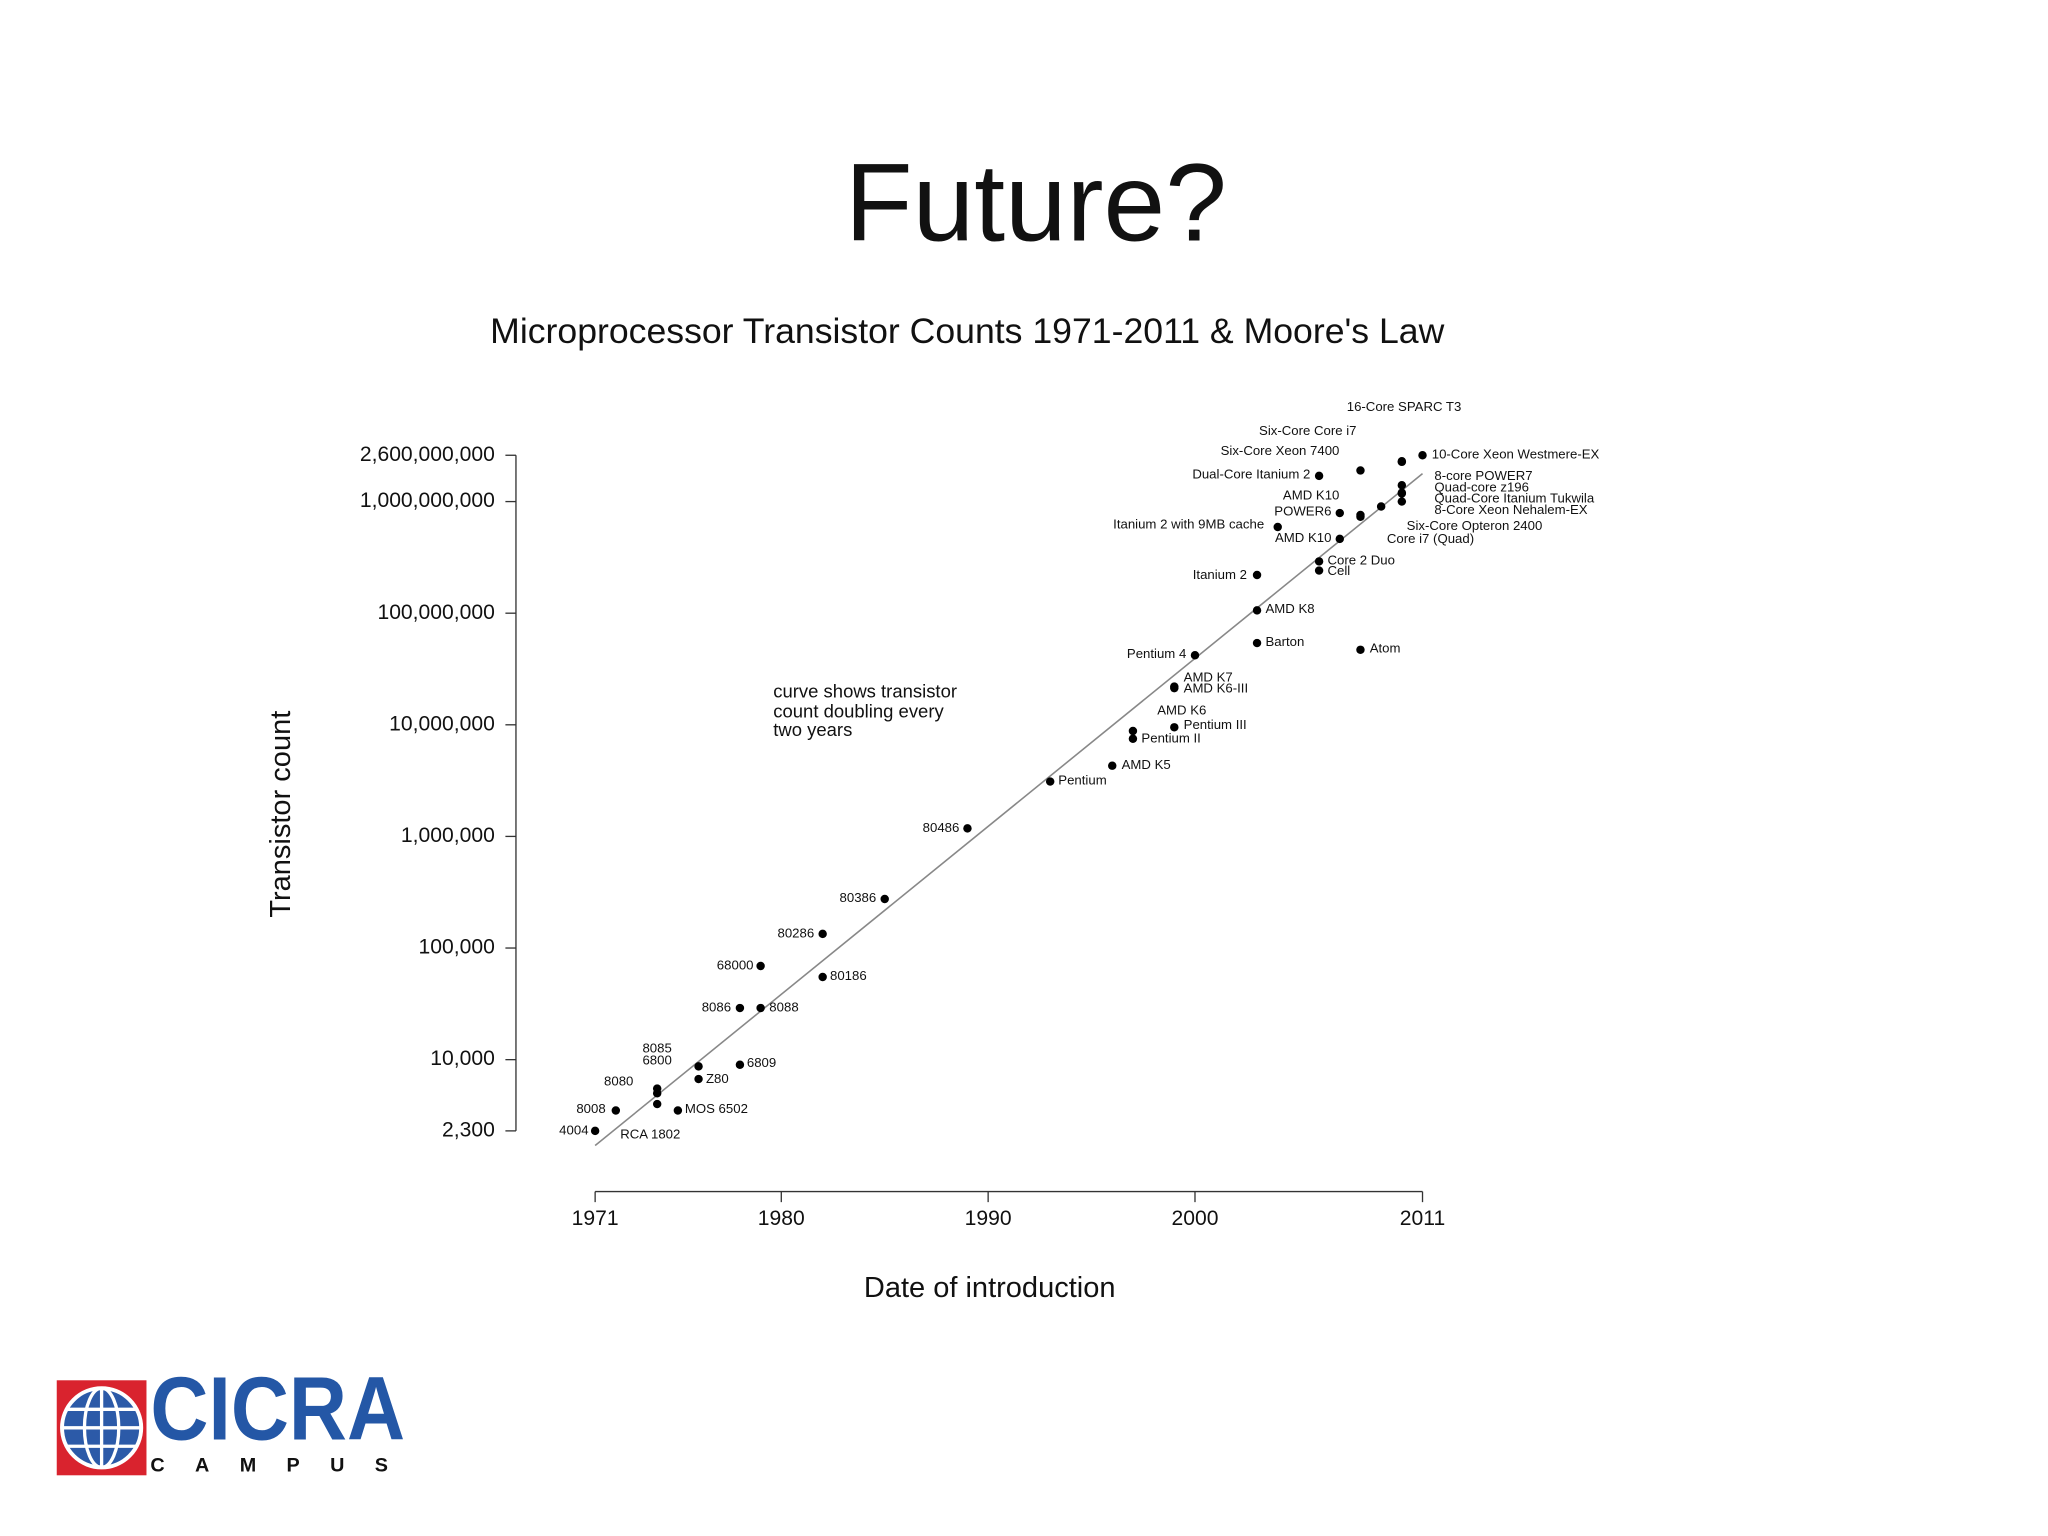 The width and height of the screenshot is (2048, 1536). I want to click on point-label: Quad-core z196, so click(1481, 487).